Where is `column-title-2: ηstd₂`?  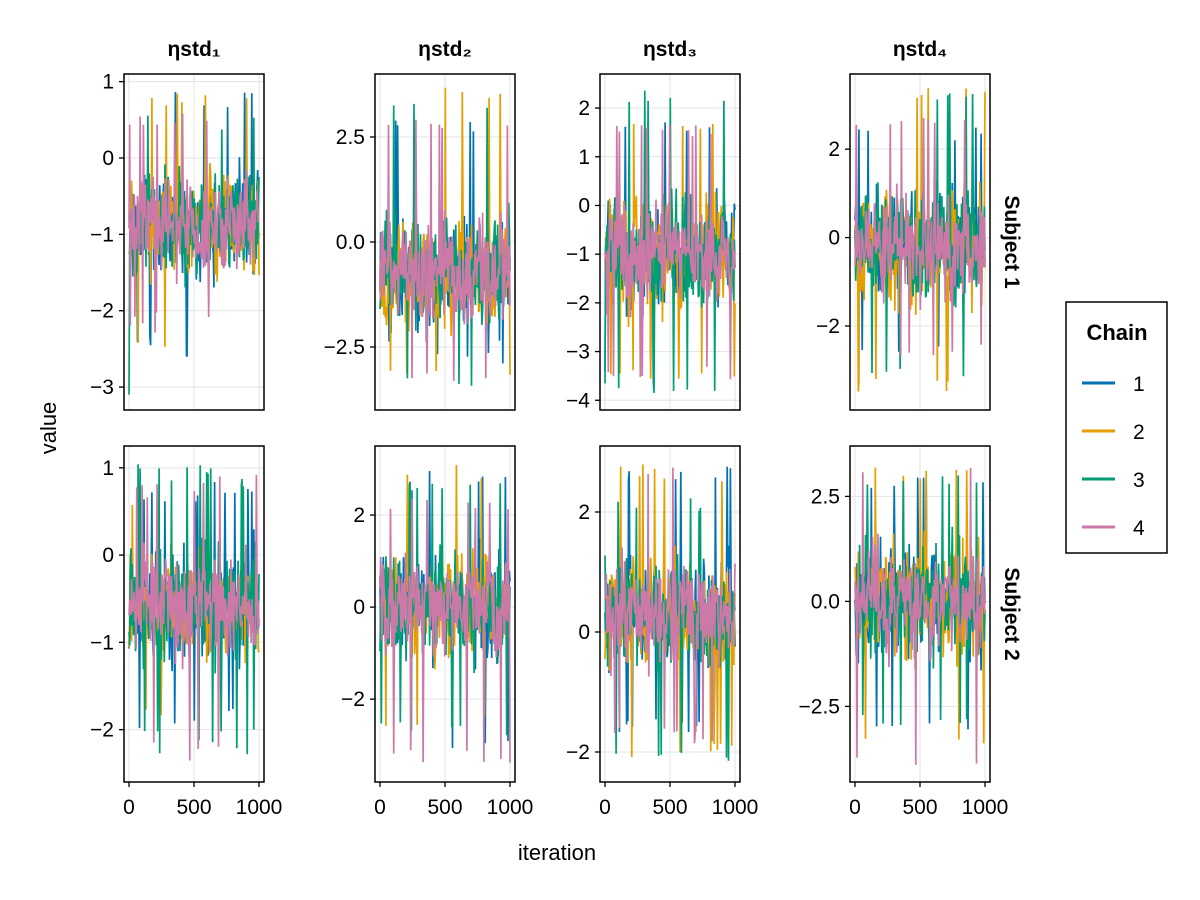
column-title-2: ηstd₂ is located at coordinates (445, 49).